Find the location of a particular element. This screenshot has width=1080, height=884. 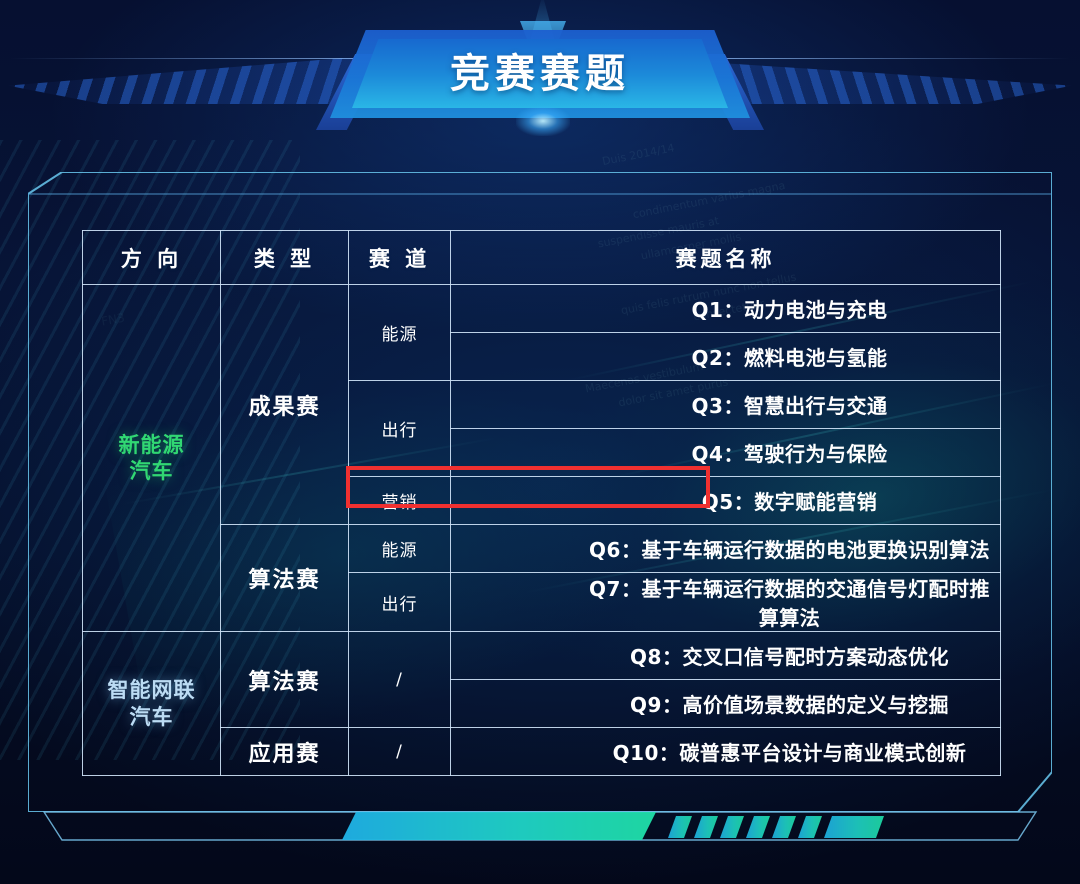

cell-direction-intelligent-connected: 智能网联 汽车 is located at coordinates (151, 703).